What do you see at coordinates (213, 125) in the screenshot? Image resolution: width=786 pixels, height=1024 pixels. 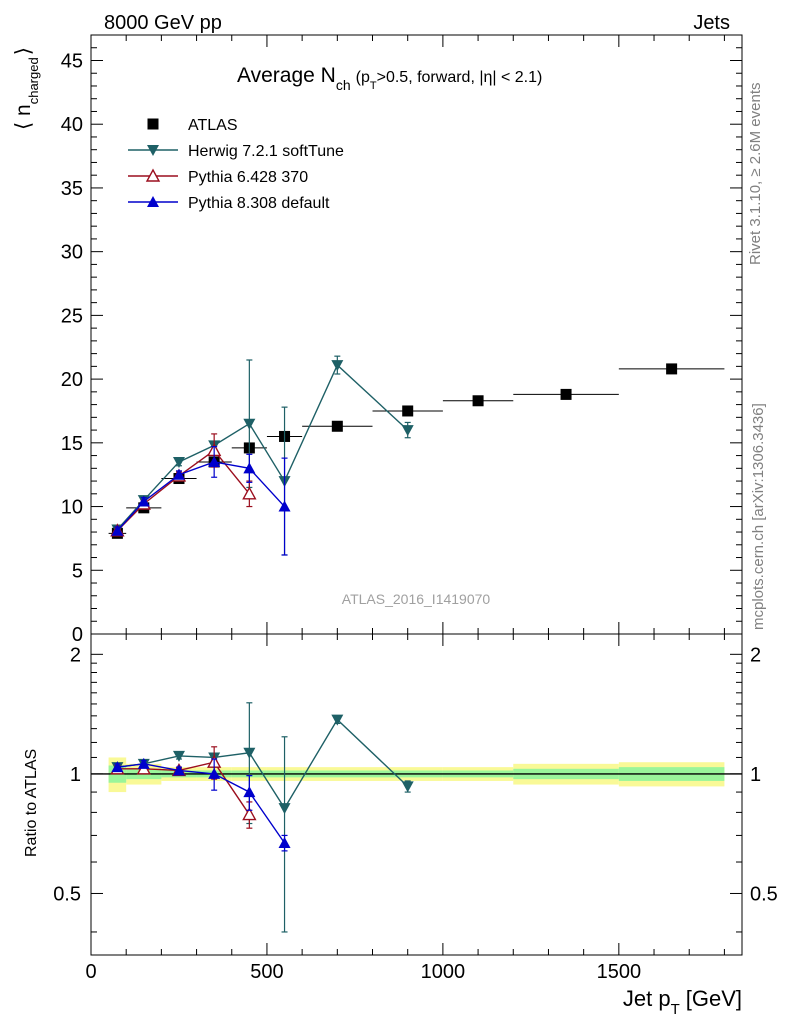 I see `legend-atlas-label: ATLAS` at bounding box center [213, 125].